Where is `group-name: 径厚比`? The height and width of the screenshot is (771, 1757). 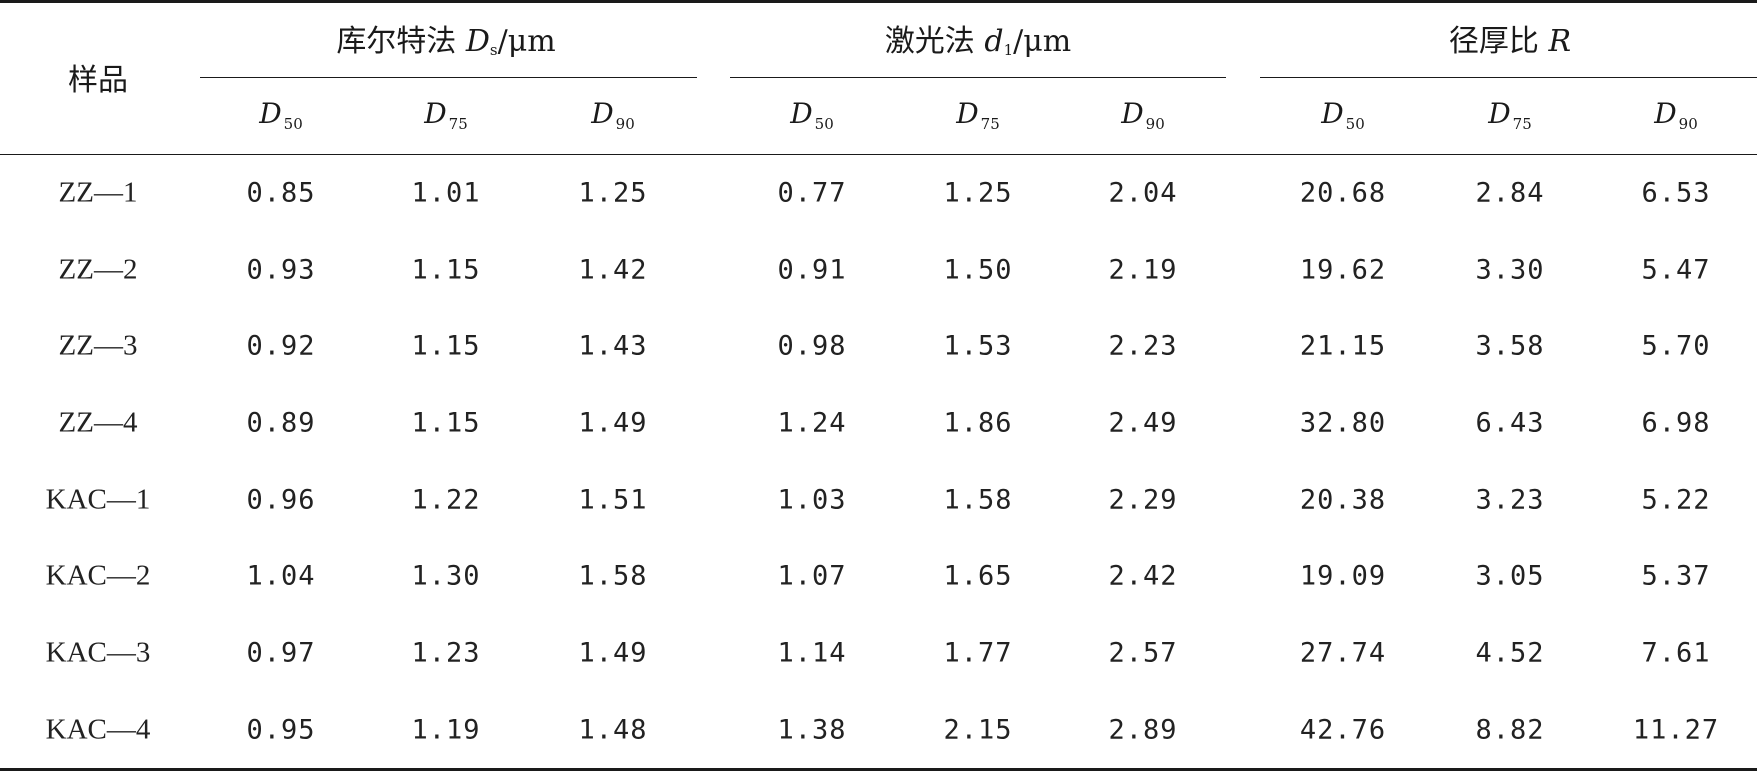
group-name: 径厚比 is located at coordinates (1498, 41).